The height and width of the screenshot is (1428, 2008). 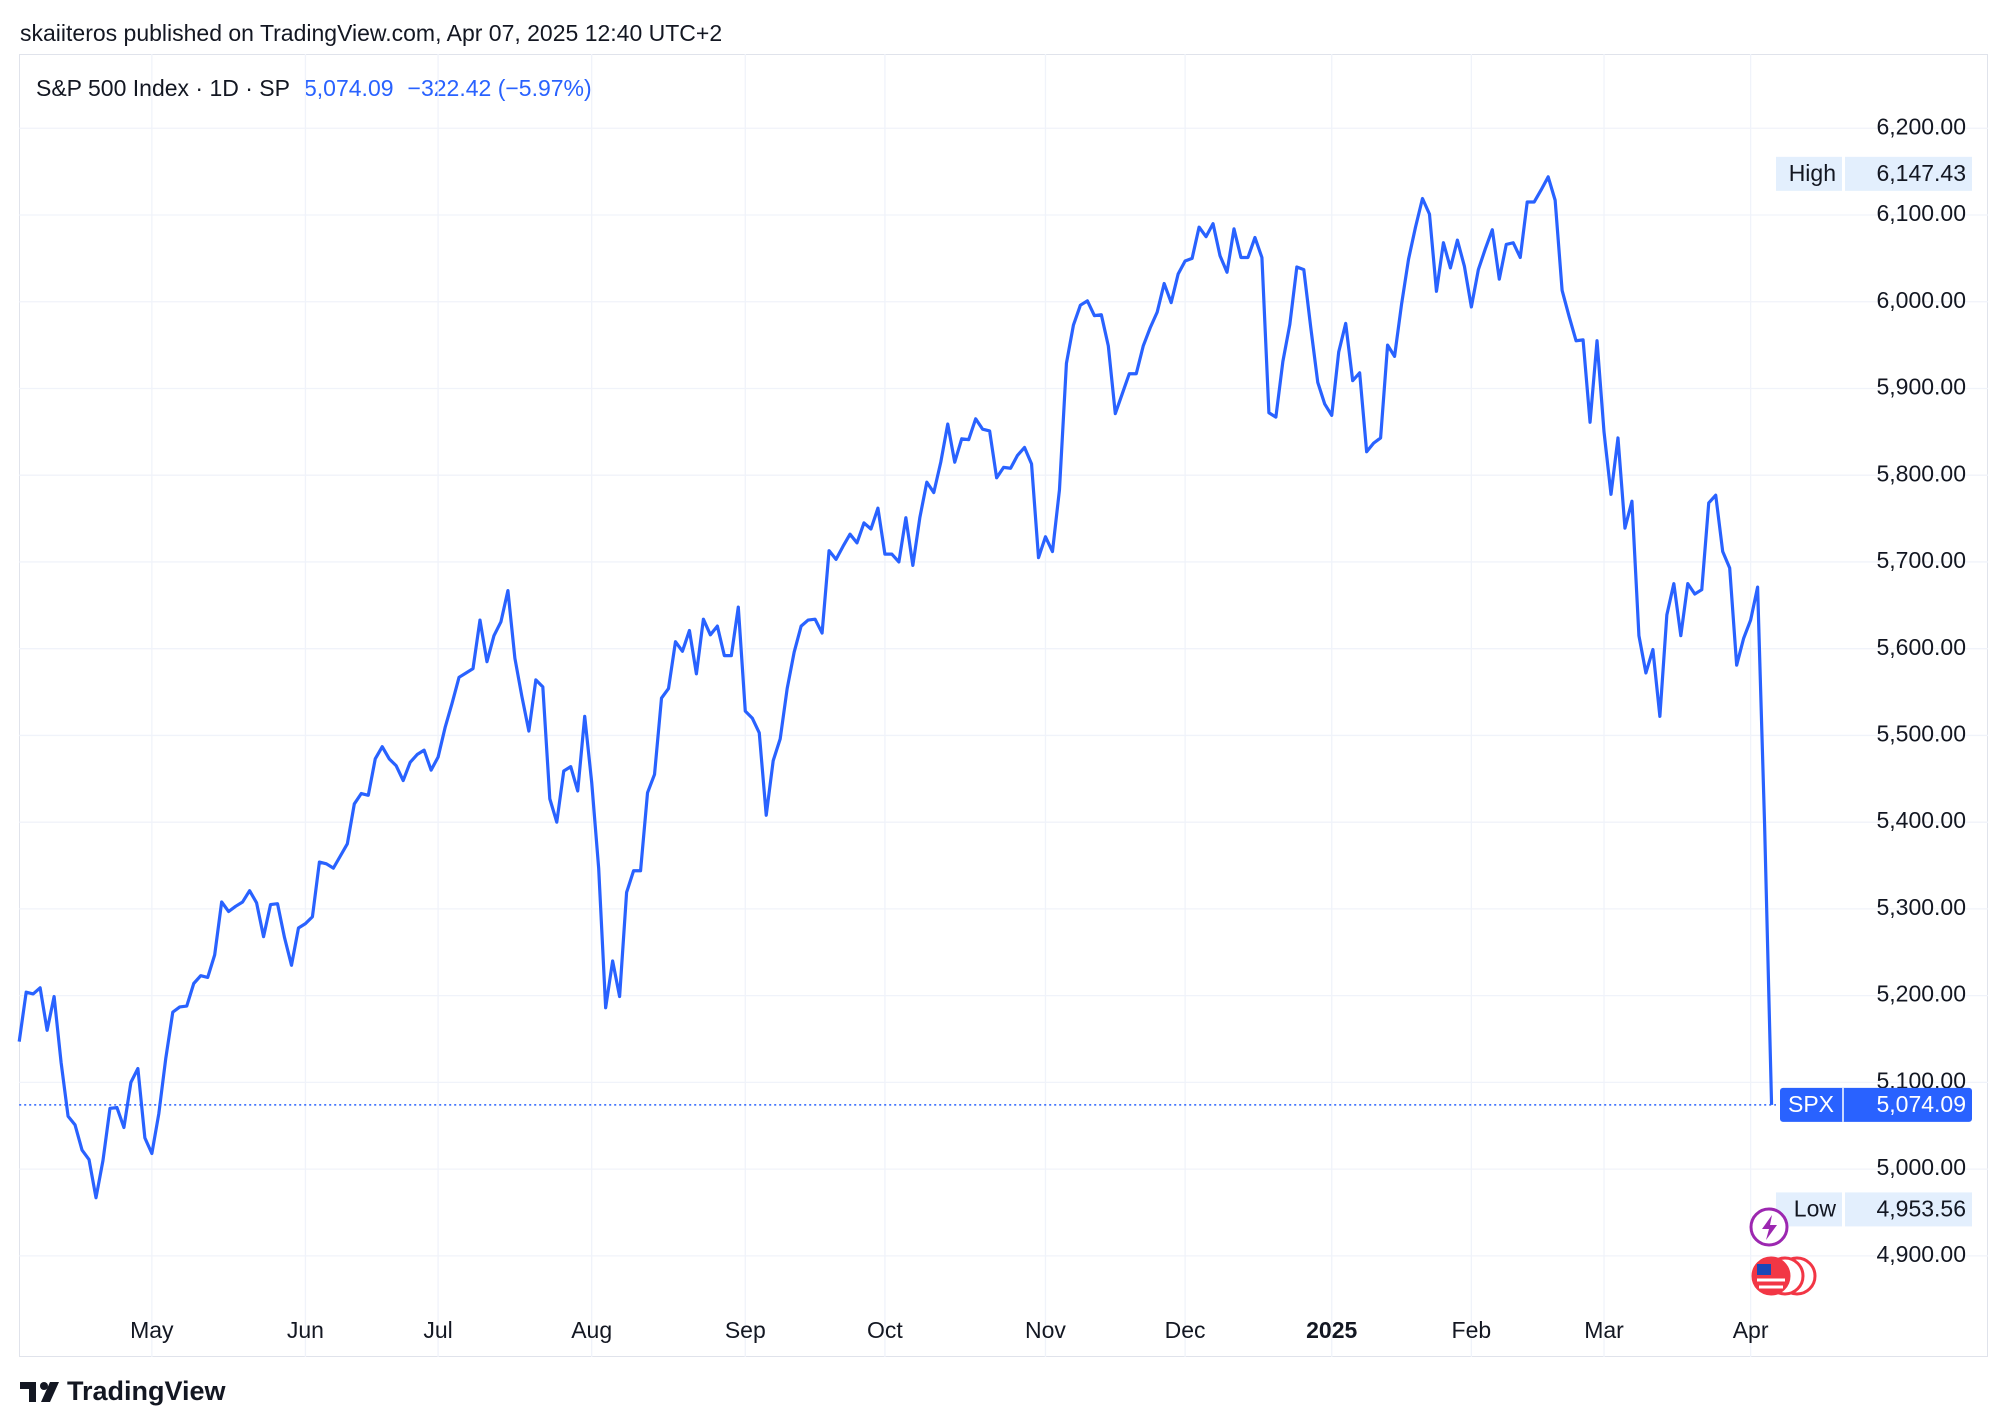 What do you see at coordinates (1921, 994) in the screenshot?
I see `y-tick-label: 5,200.00` at bounding box center [1921, 994].